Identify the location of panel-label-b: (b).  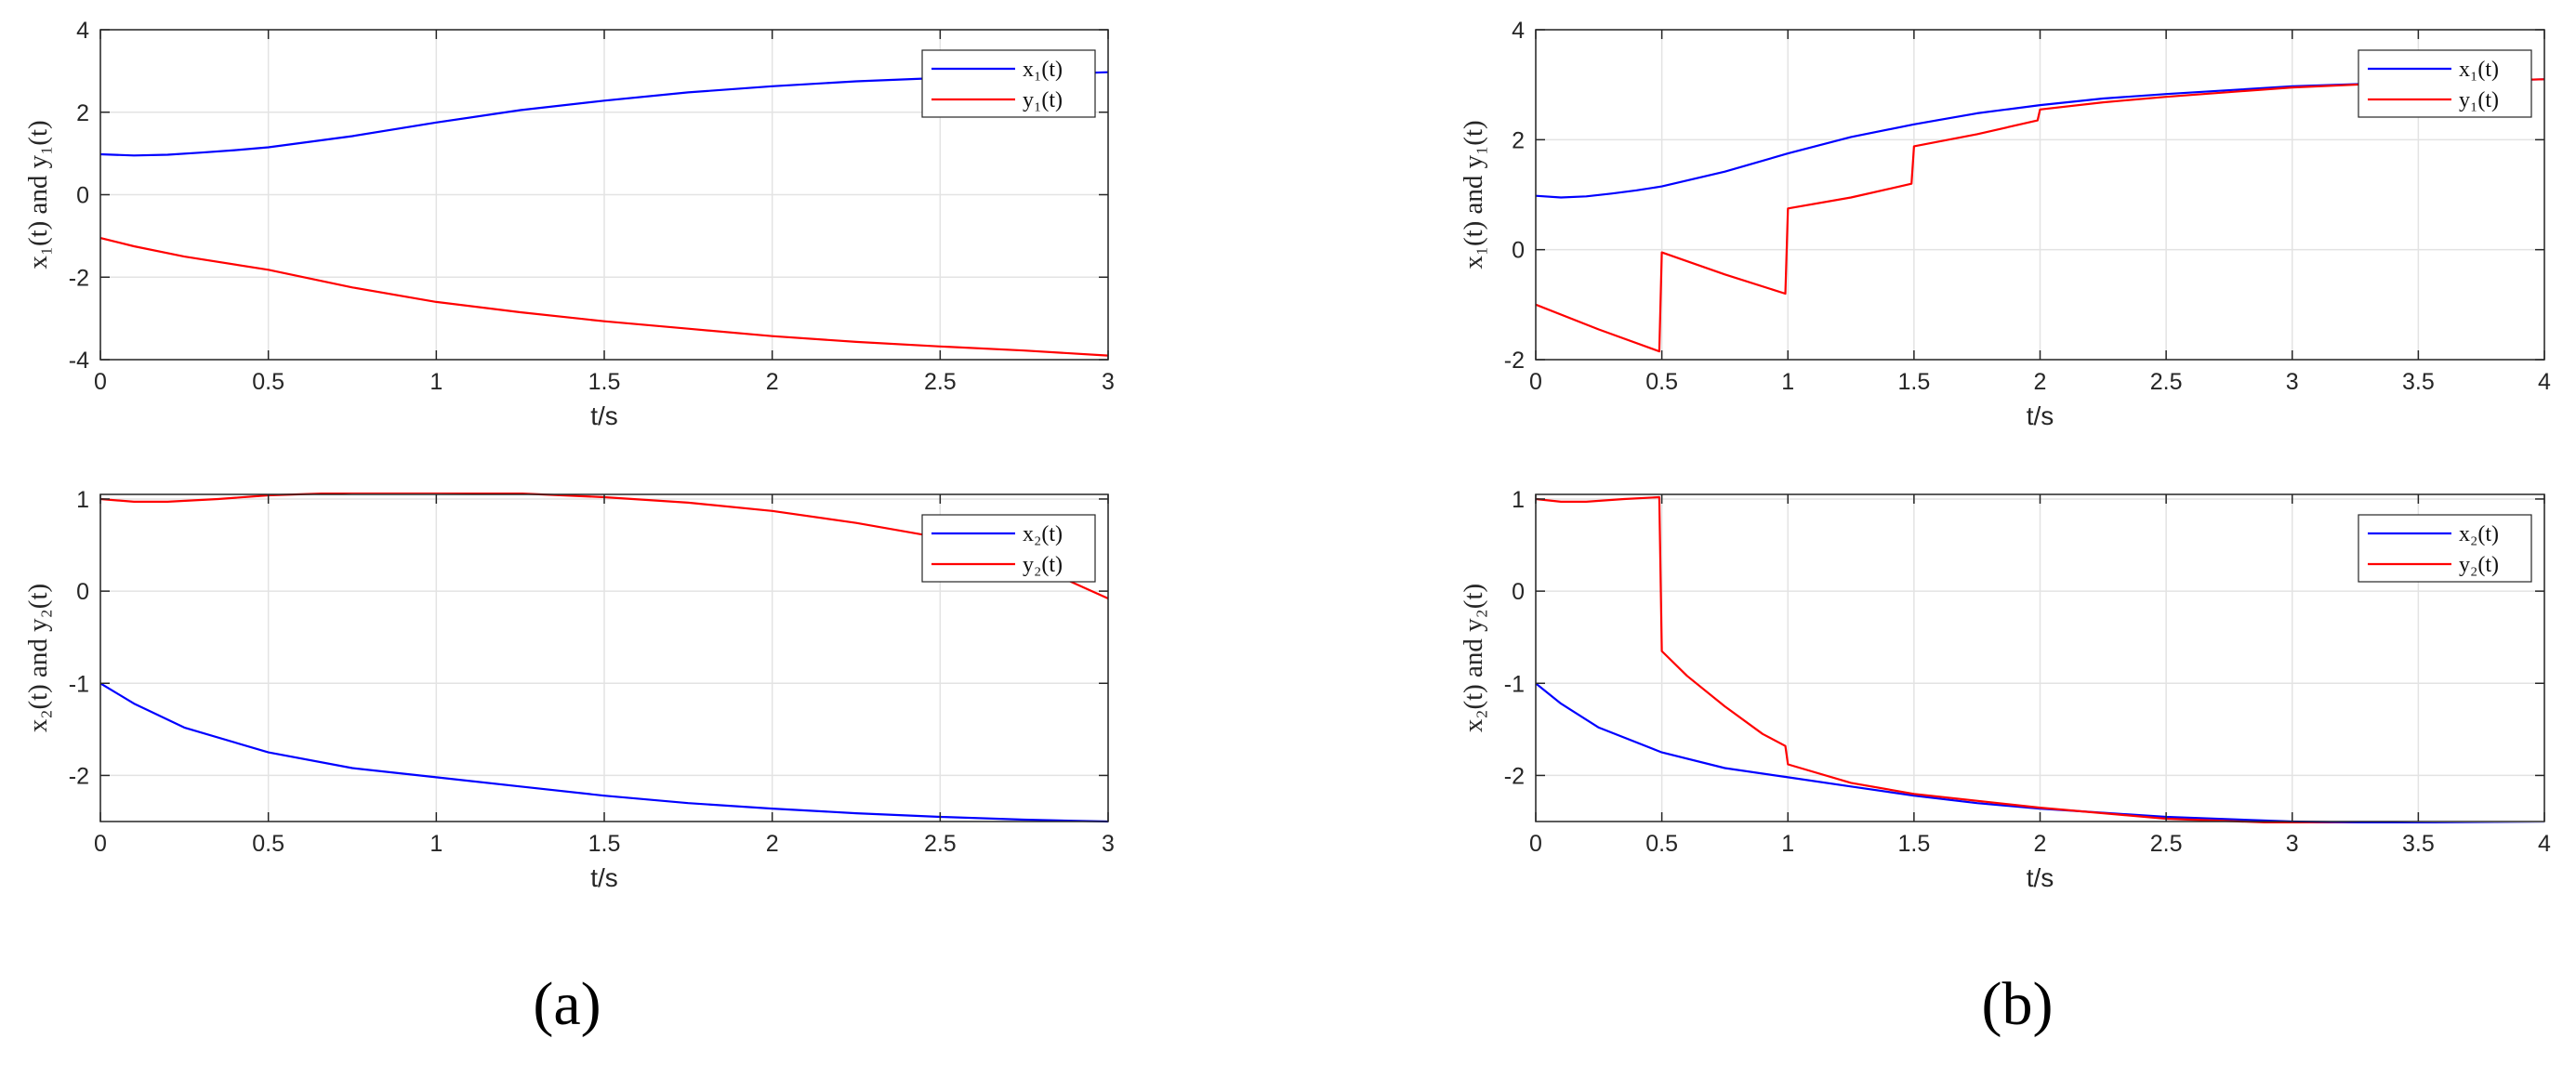
(2018, 1004).